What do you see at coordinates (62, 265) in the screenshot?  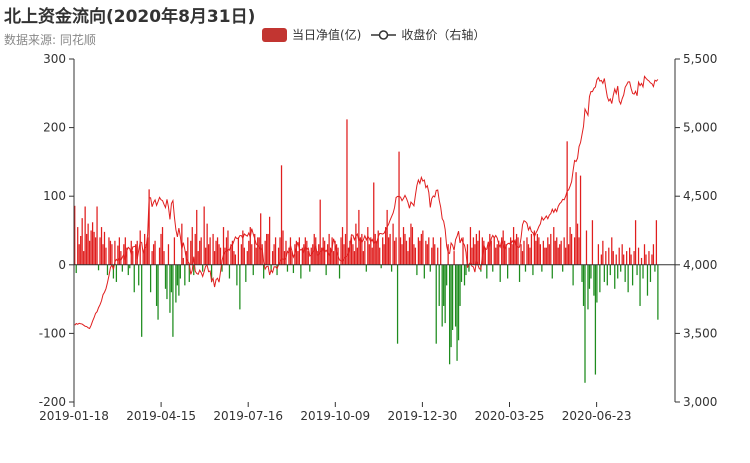 I see `y-left-tick-label: 0` at bounding box center [62, 265].